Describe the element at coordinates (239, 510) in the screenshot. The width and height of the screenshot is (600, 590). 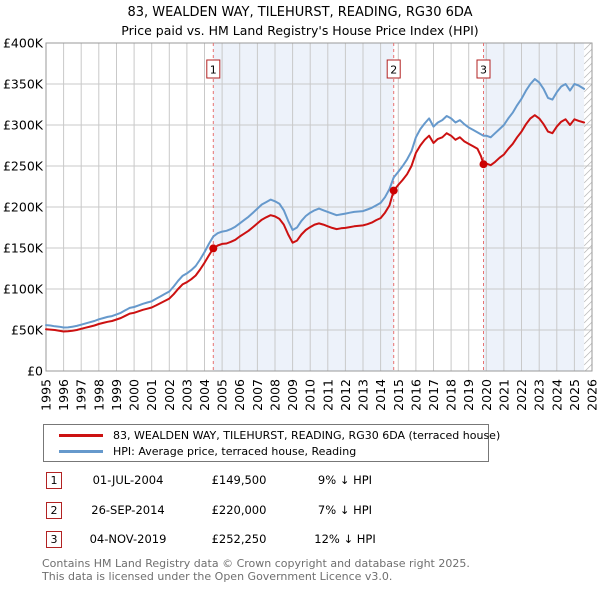
I see `transaction-price: £220,000` at that location.